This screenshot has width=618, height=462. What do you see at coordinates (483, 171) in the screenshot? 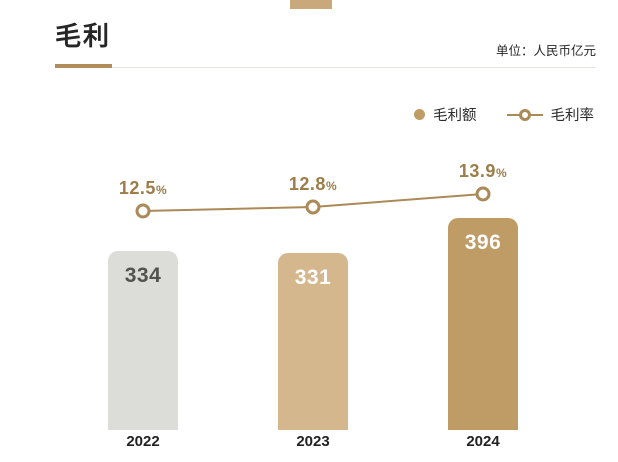
I see `rate-value-label: 13.9%` at bounding box center [483, 171].